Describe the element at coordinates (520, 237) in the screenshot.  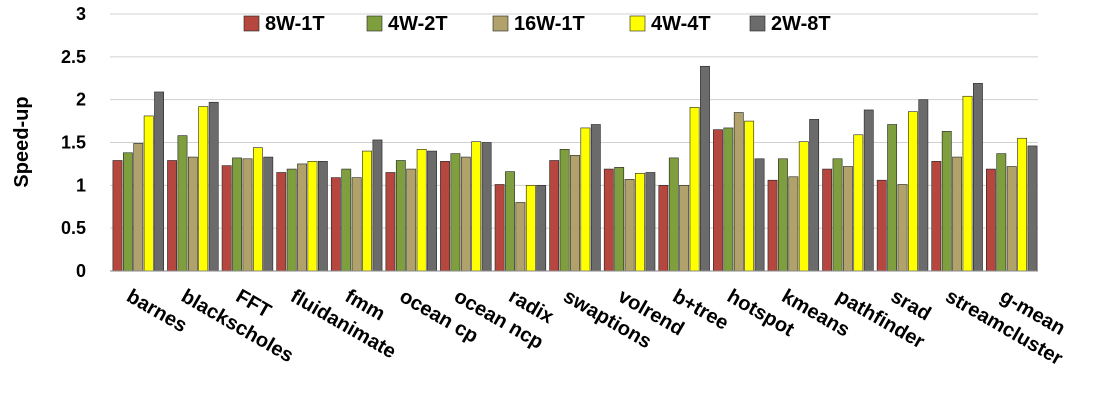
I see `bar-radix-16w-1t` at that location.